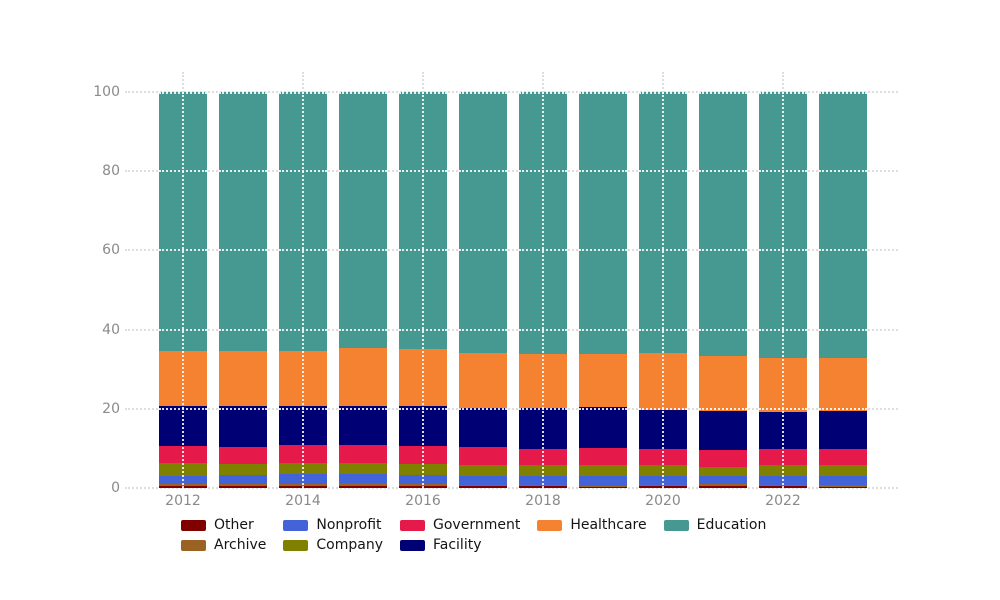  I want to click on stacked-bar-2016, so click(423, 290).